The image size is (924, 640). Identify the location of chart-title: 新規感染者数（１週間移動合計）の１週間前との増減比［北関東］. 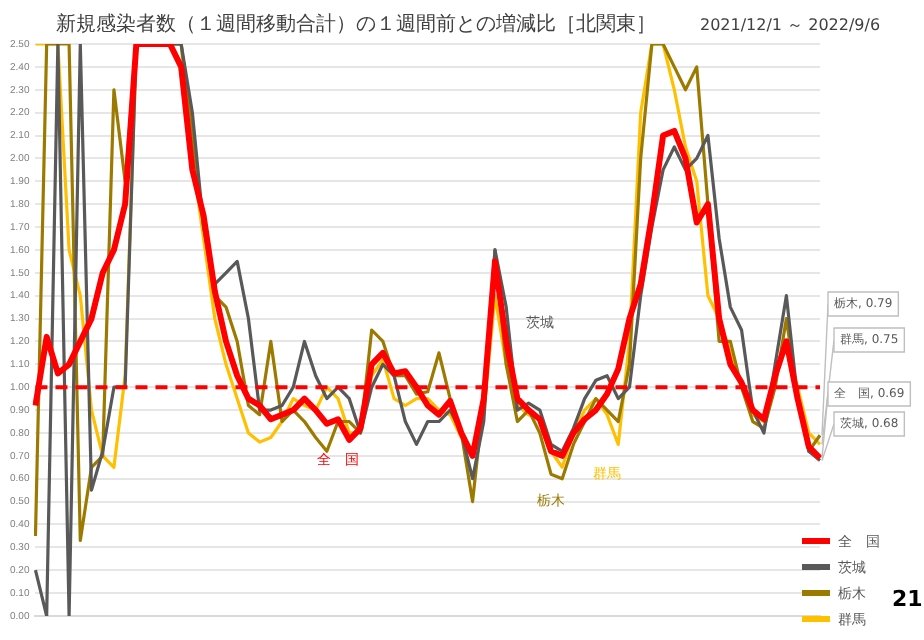
(356, 24).